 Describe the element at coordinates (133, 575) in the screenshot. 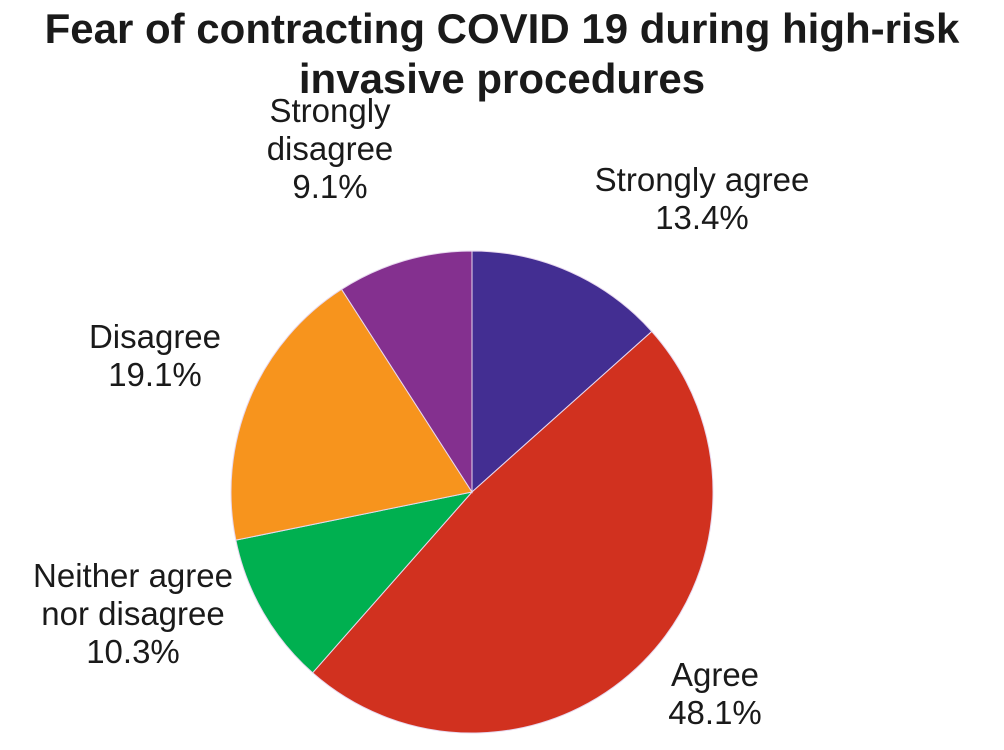

I see `slice-name-label: Neither agree` at that location.